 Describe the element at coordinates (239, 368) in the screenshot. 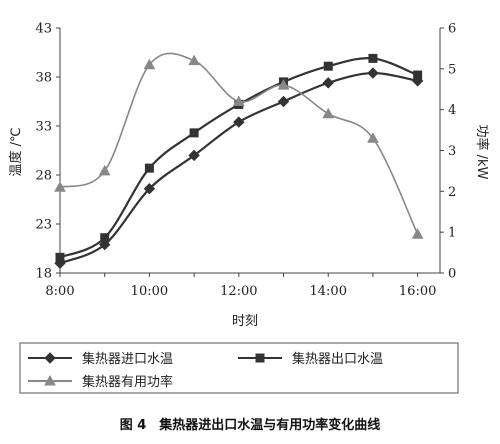

I see `legend-box` at that location.